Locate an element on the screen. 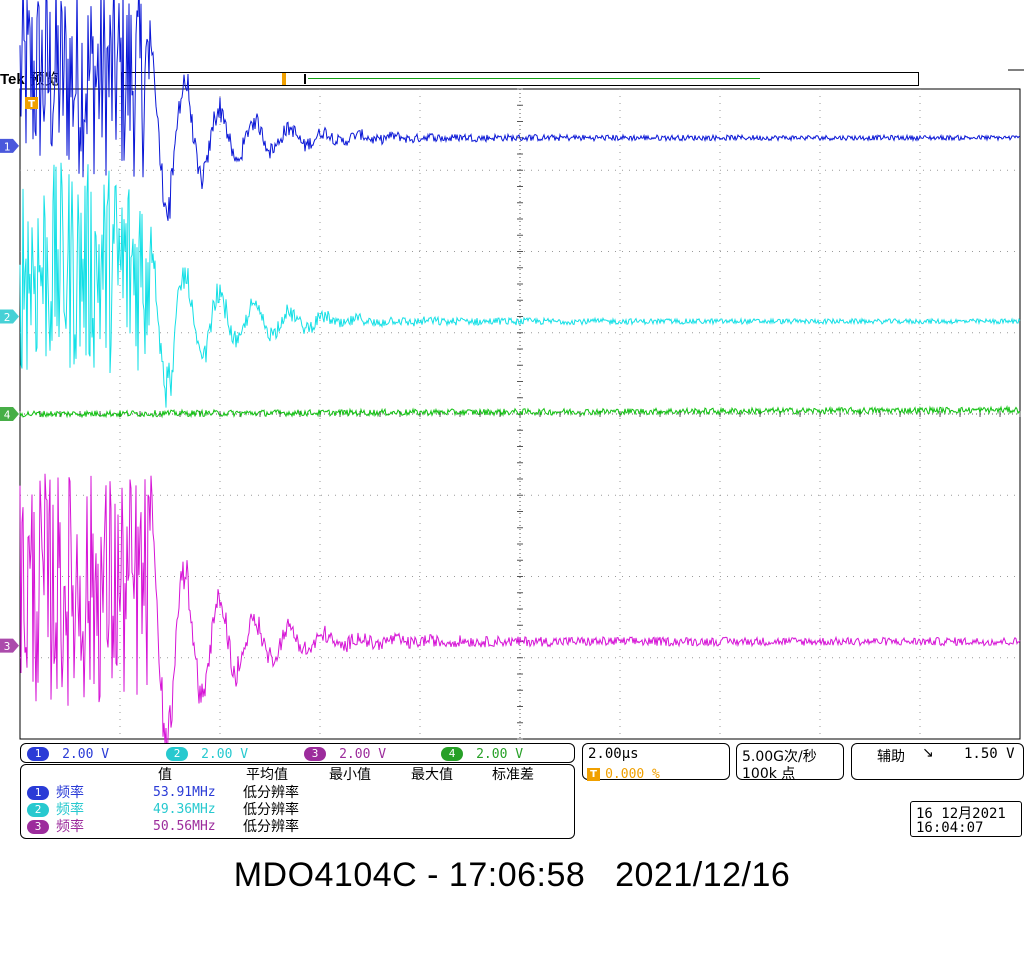  channel-marker-label: 4 is located at coordinates (7, 415).